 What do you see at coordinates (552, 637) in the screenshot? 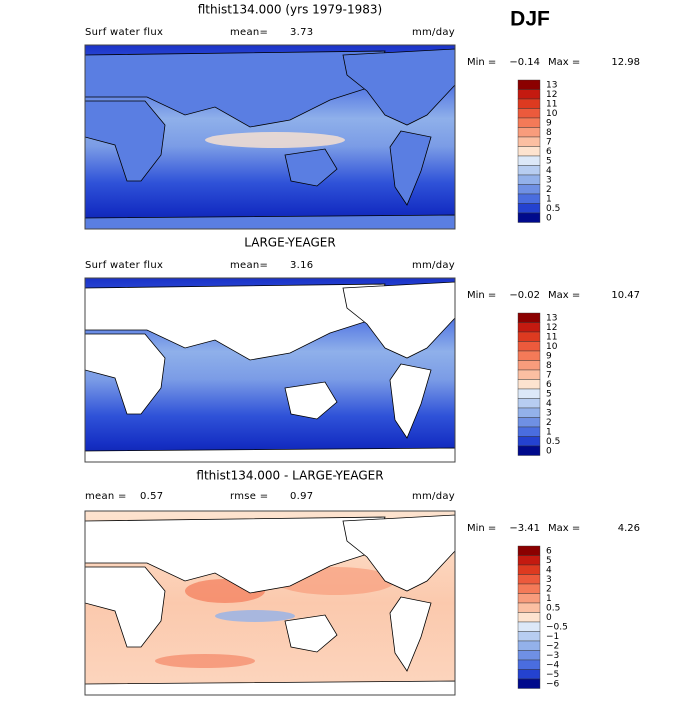
I see `colorbar-label: −1` at bounding box center [552, 637].